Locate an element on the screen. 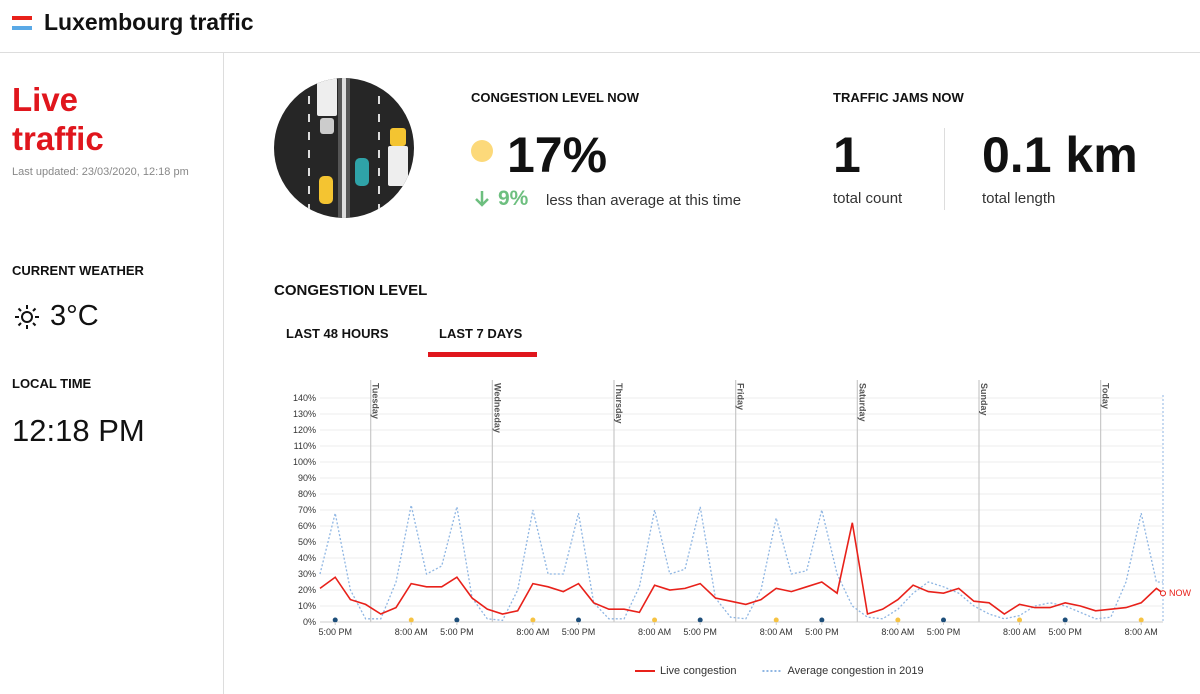 This screenshot has height=694, width=1200. down-arrow is located at coordinates (482, 199).